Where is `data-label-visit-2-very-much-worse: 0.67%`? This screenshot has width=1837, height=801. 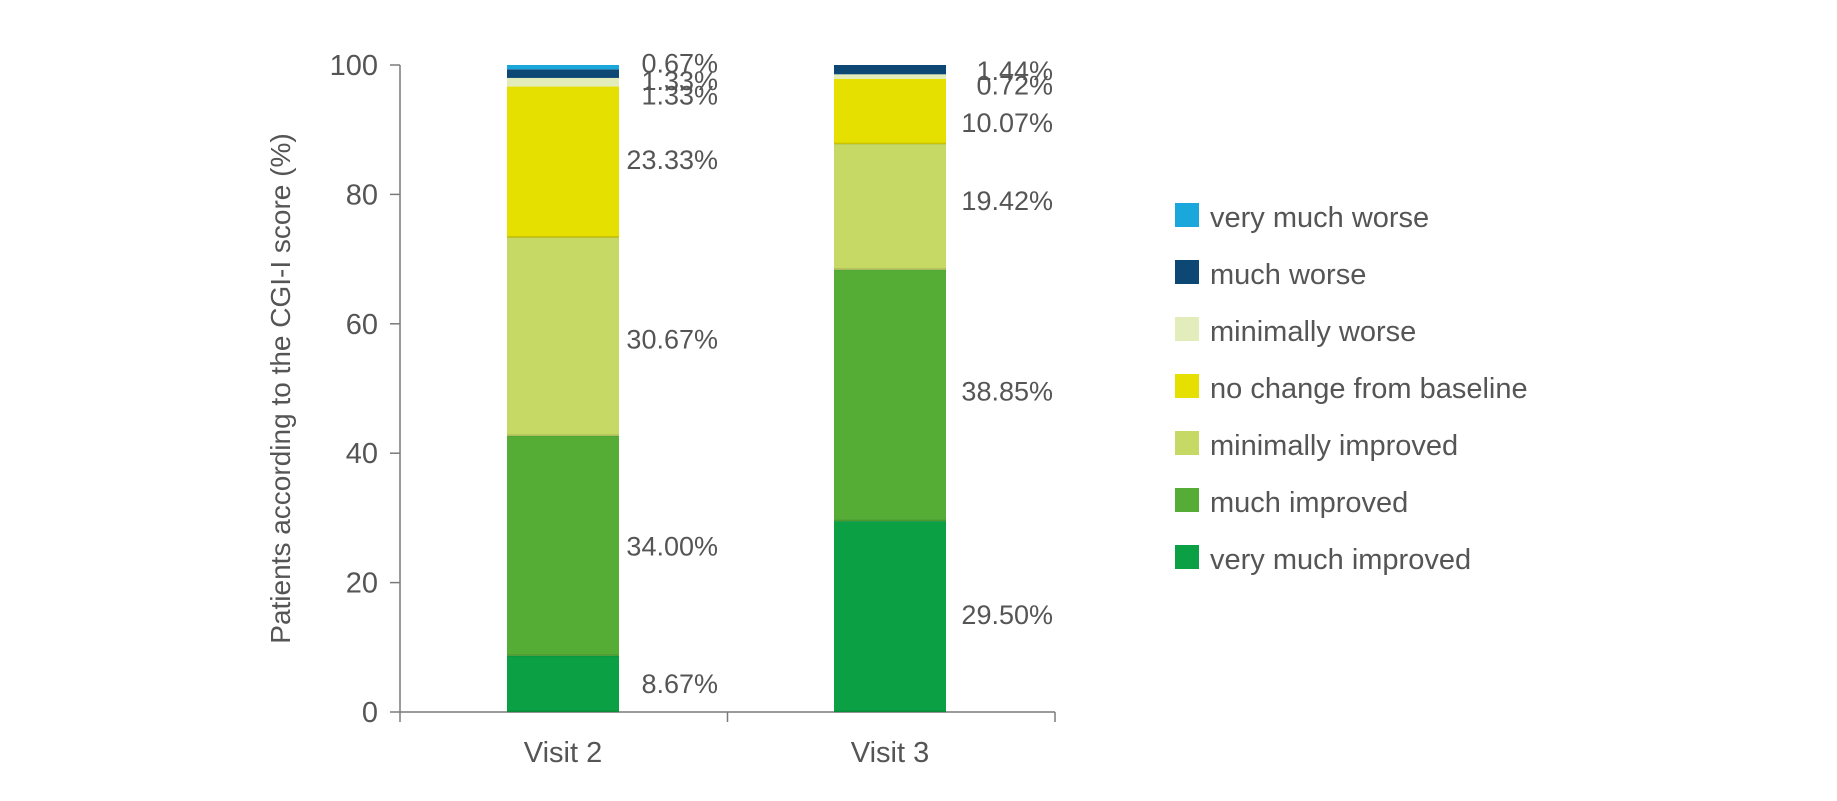
data-label-visit-2-very-much-worse: 0.67% is located at coordinates (679, 64).